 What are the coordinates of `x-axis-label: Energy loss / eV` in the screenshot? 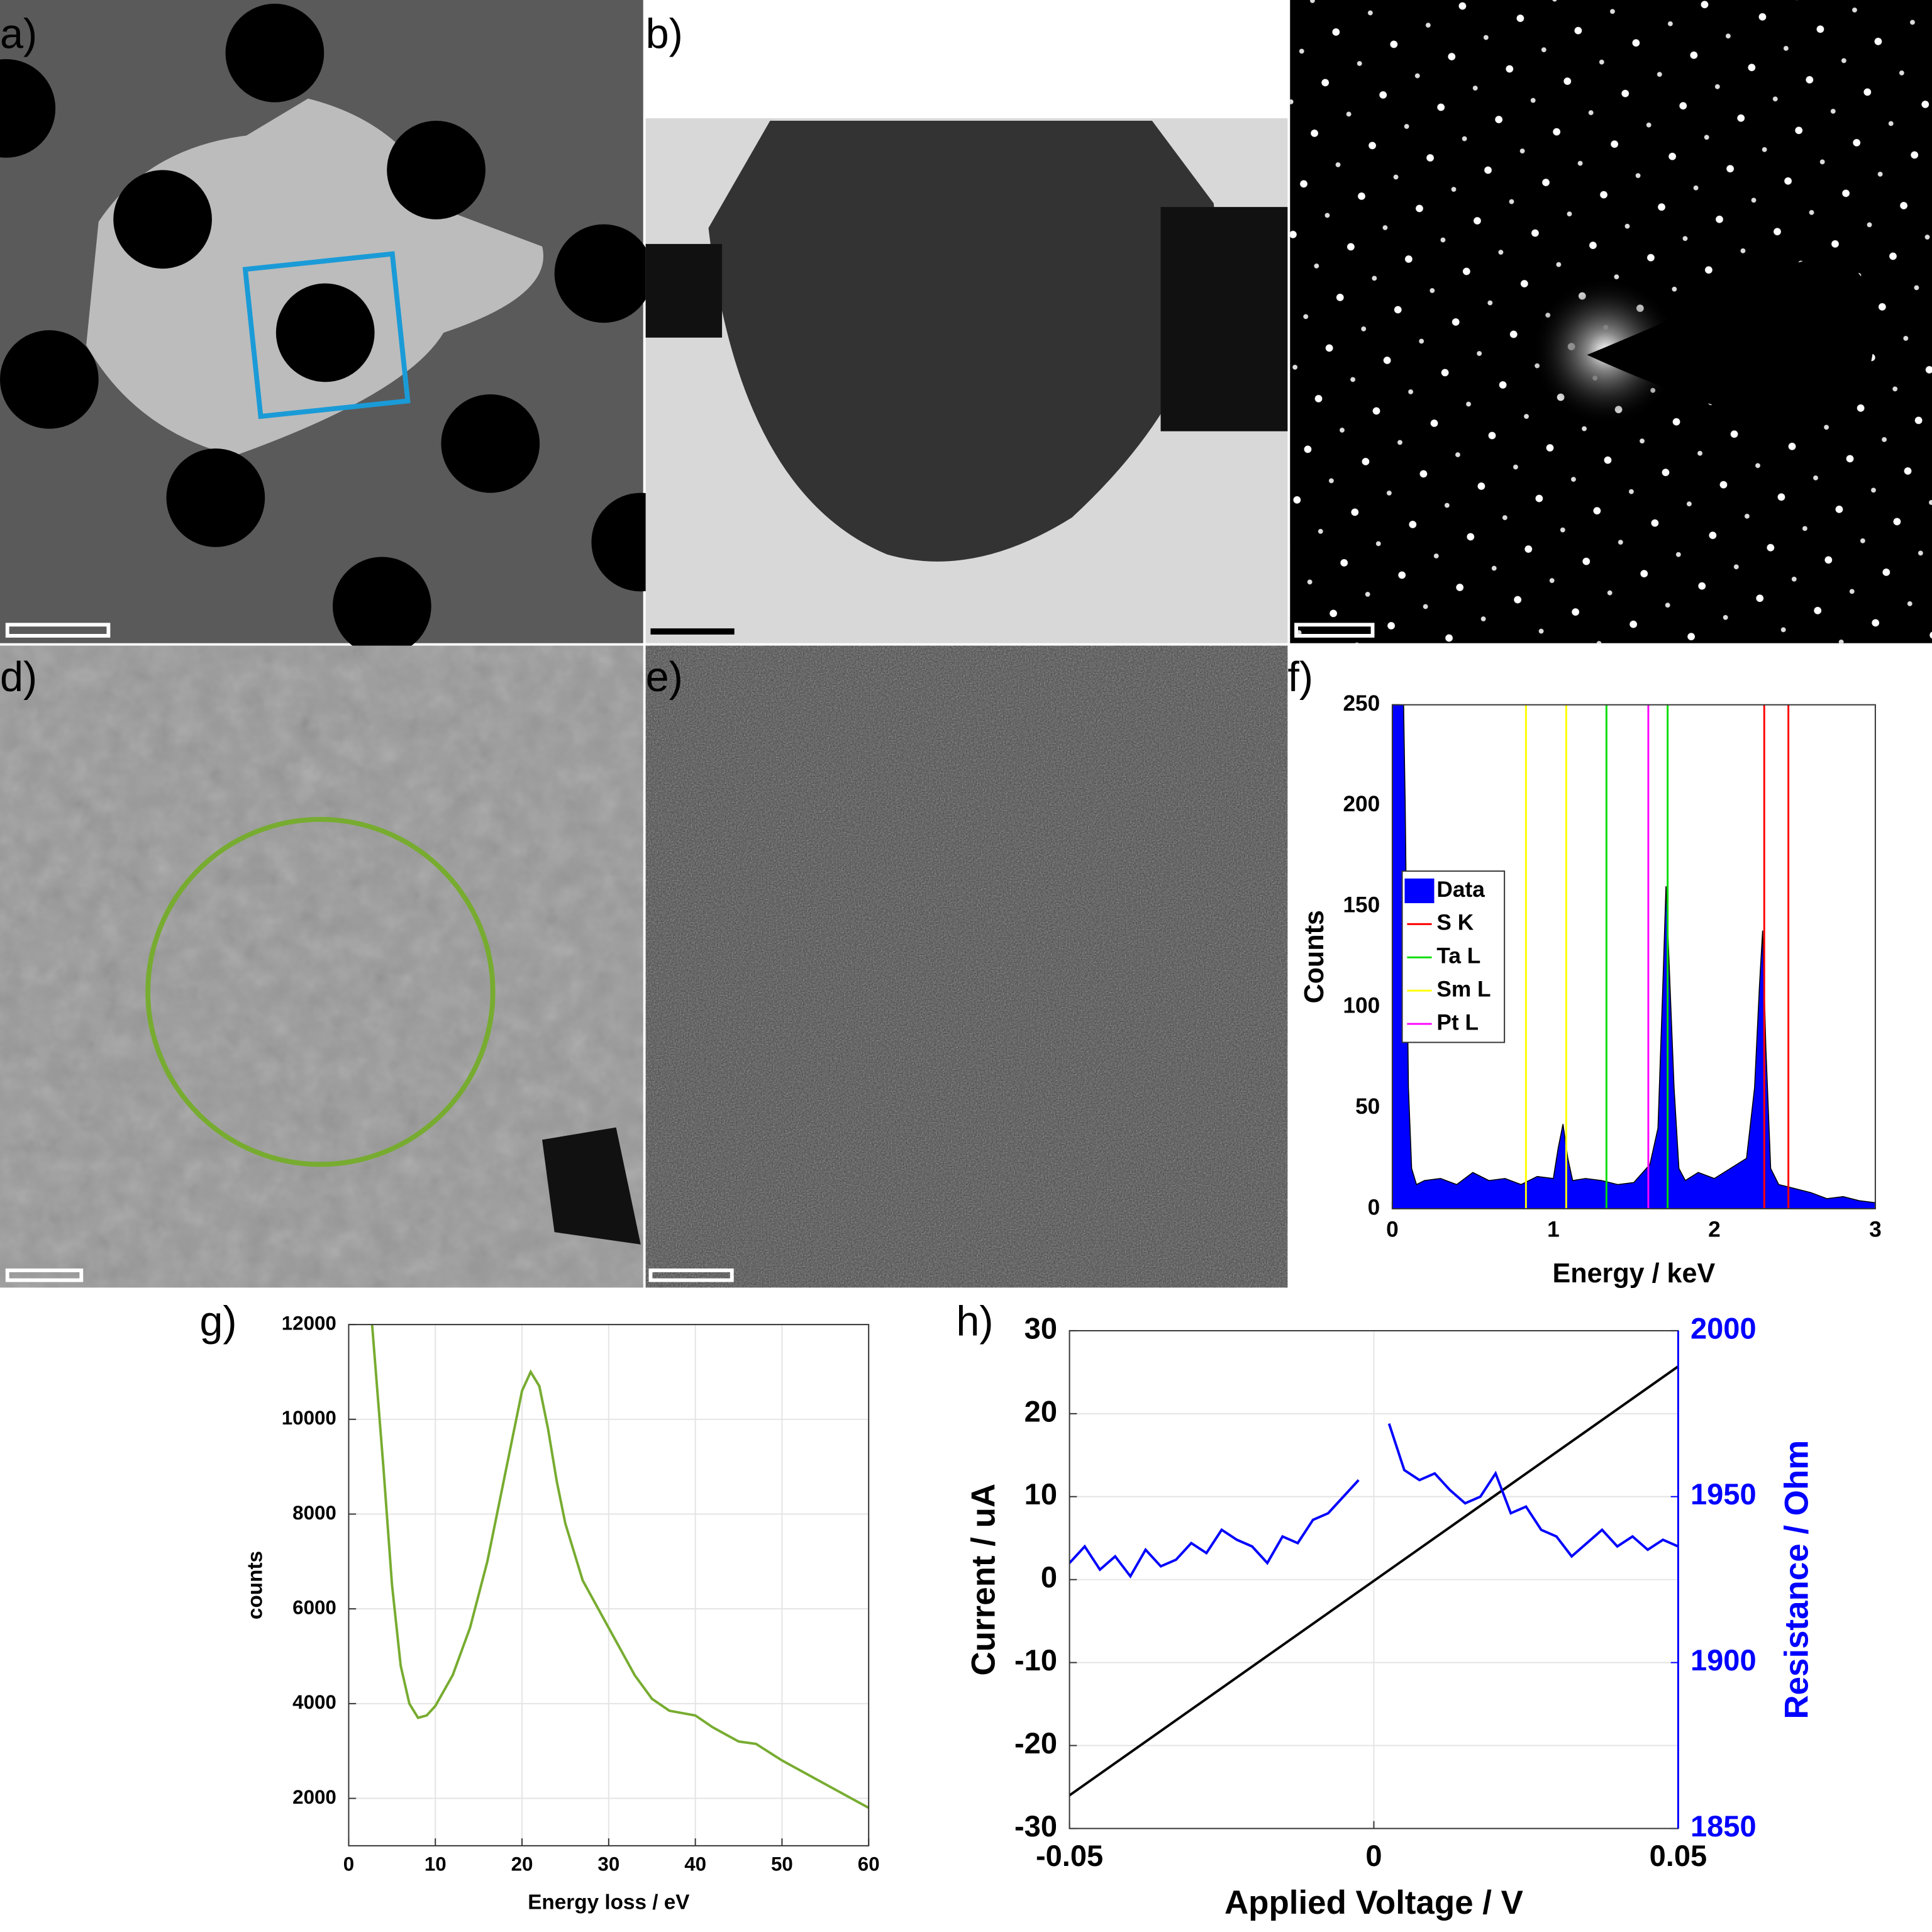 It's located at (608, 1902).